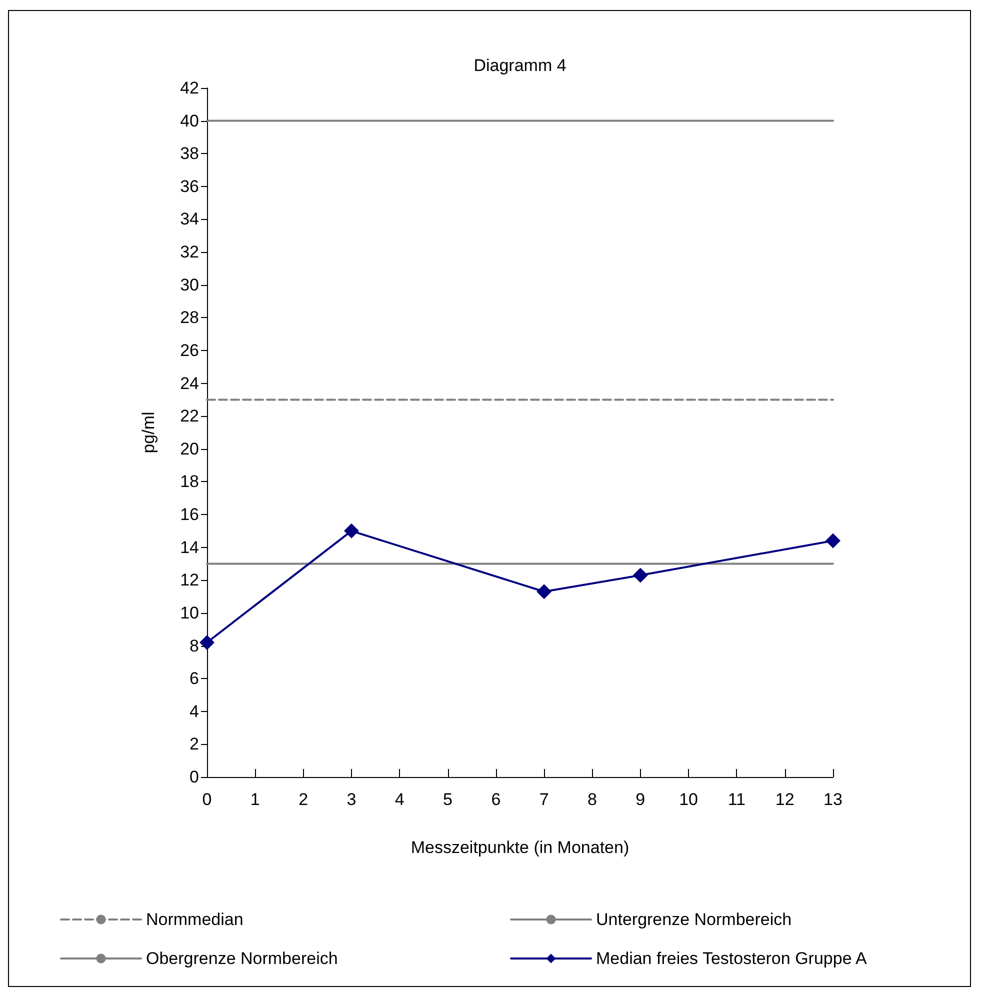  What do you see at coordinates (592, 799) in the screenshot?
I see `x-tick-label: 8` at bounding box center [592, 799].